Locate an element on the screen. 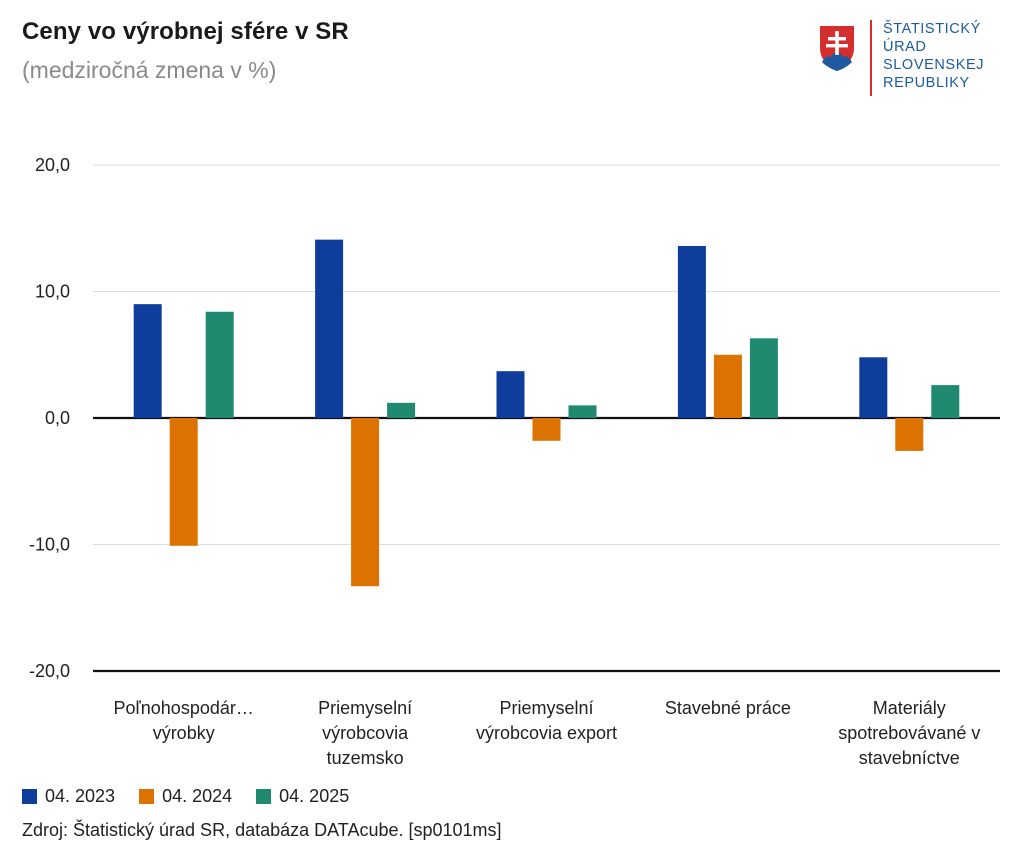  logo-line: ÚRAD is located at coordinates (905, 47).